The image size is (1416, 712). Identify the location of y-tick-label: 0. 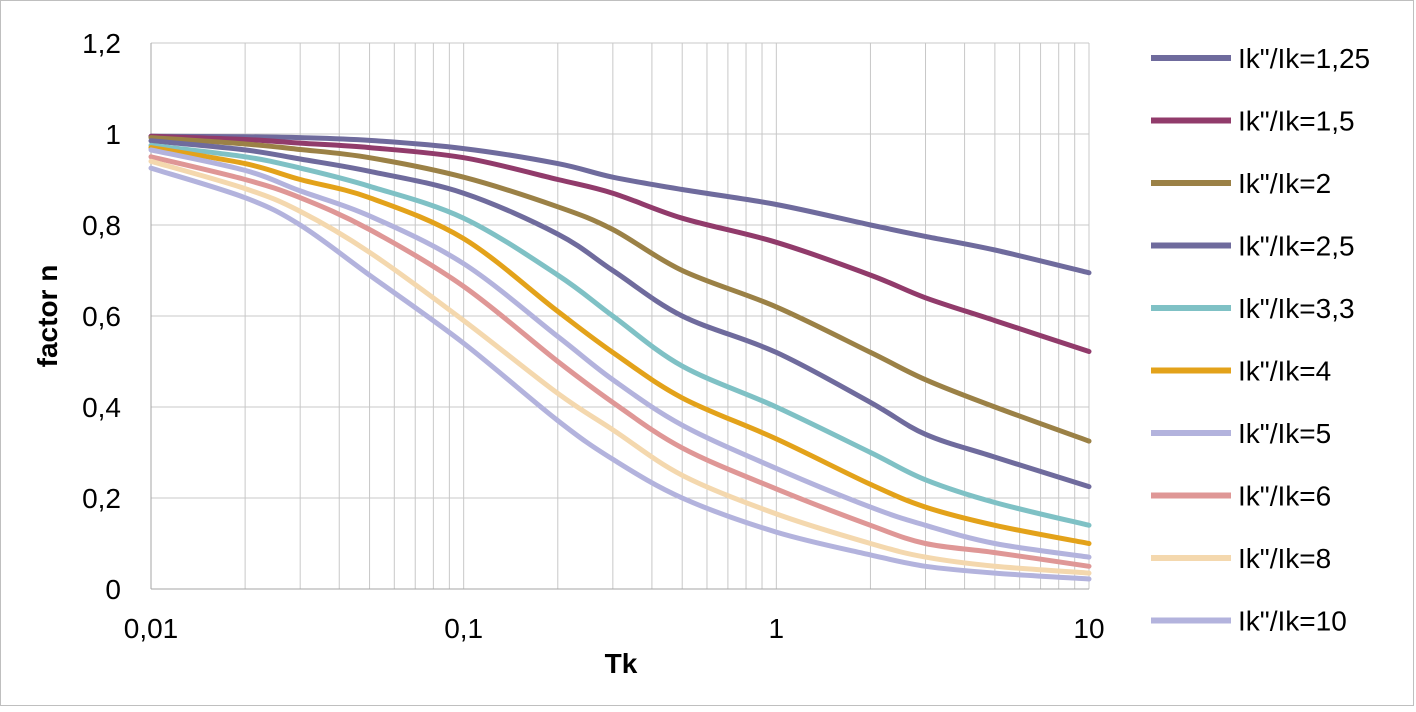
(113, 589).